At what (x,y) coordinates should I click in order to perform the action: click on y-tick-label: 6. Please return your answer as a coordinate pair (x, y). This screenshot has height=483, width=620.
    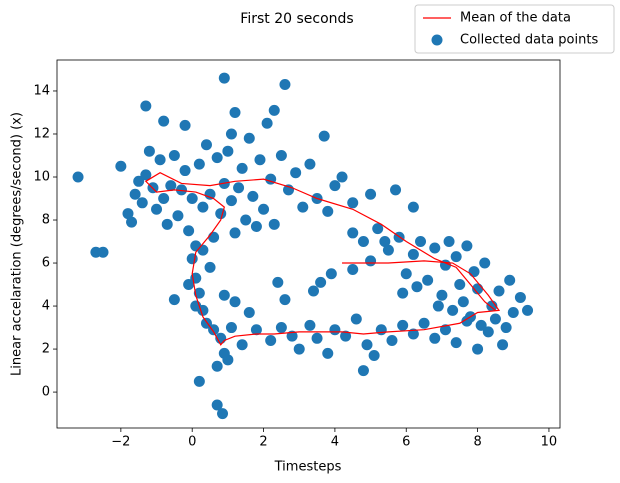
    Looking at the image, I should click on (46, 263).